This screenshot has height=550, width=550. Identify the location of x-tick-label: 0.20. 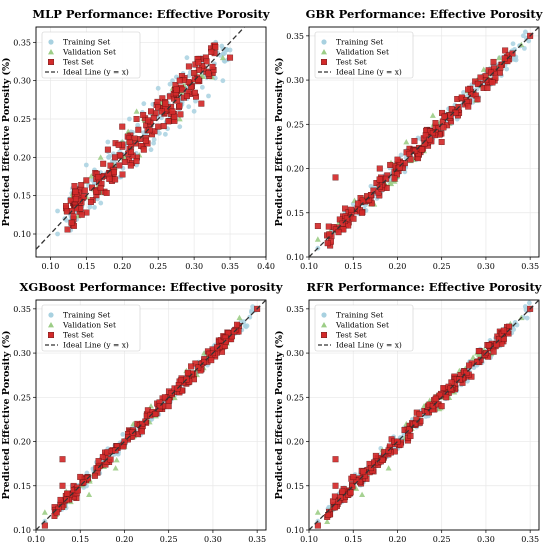
(398, 266).